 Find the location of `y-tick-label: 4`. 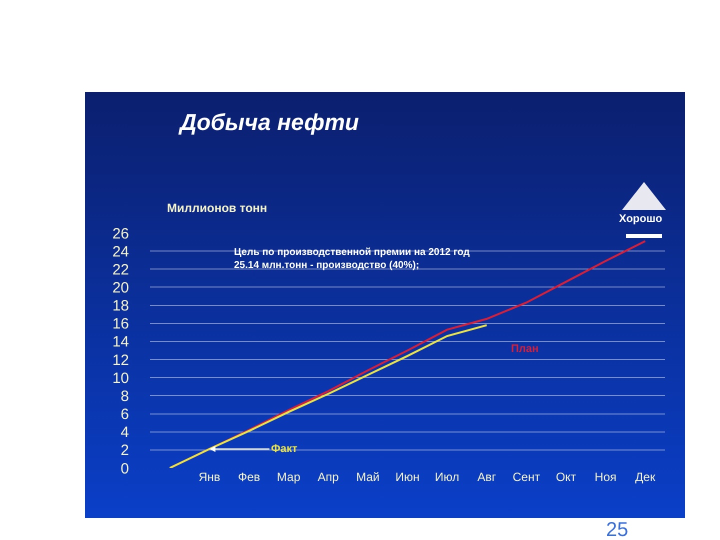

y-tick-label: 4 is located at coordinates (124, 433).